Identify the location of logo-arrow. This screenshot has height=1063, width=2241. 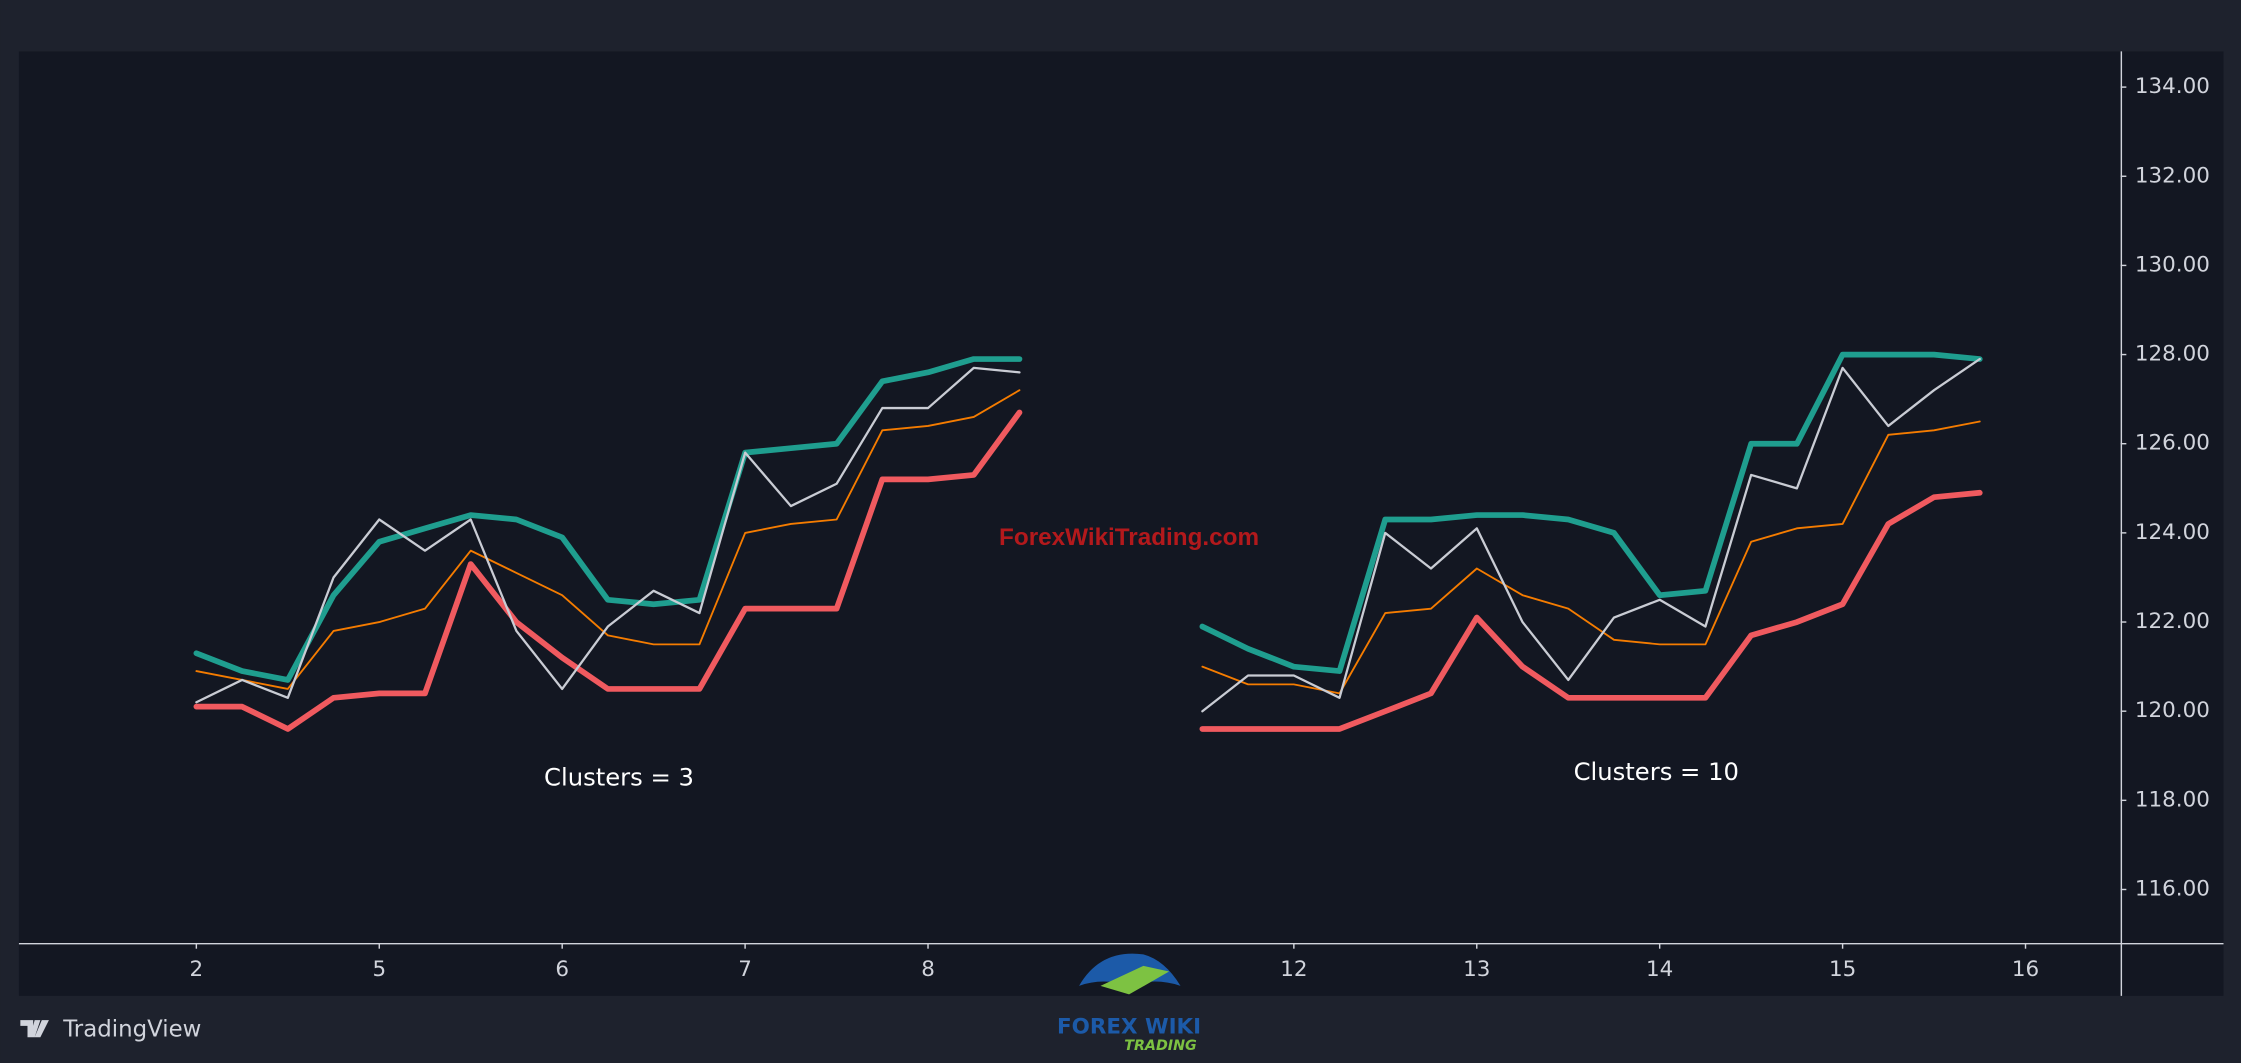
(1135, 980).